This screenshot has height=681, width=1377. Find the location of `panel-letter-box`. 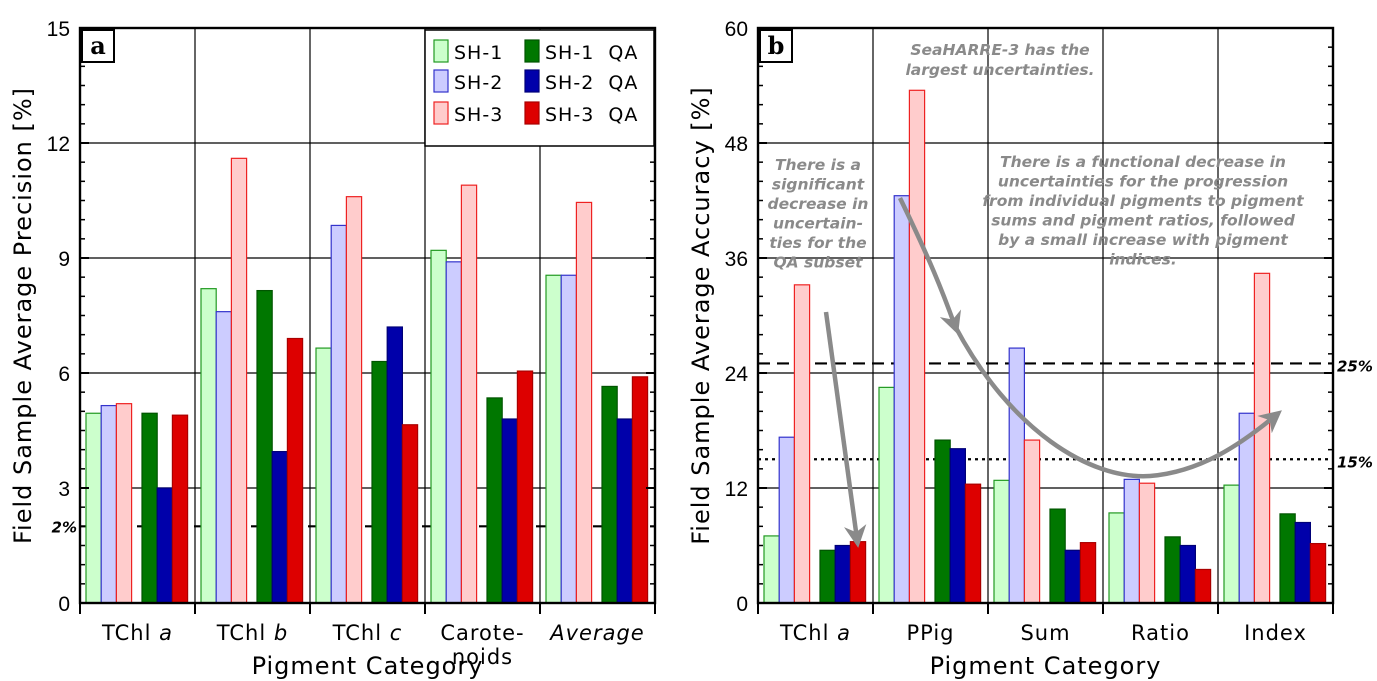

panel-letter-box is located at coordinates (776, 46).